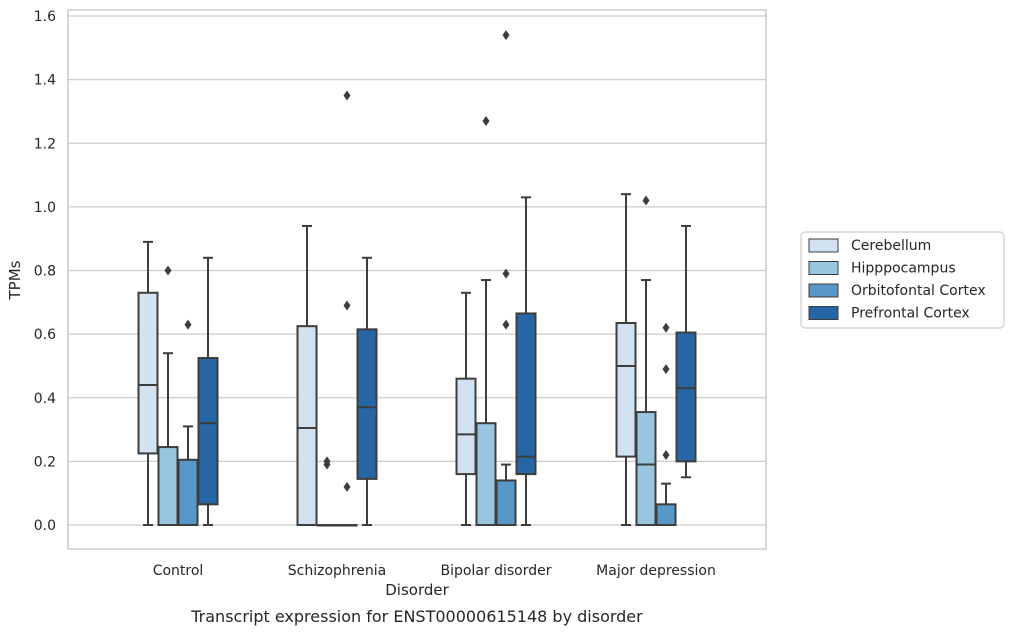  Describe the element at coordinates (918, 291) in the screenshot. I see `legend-label: Orbitofontal Cortex` at that location.